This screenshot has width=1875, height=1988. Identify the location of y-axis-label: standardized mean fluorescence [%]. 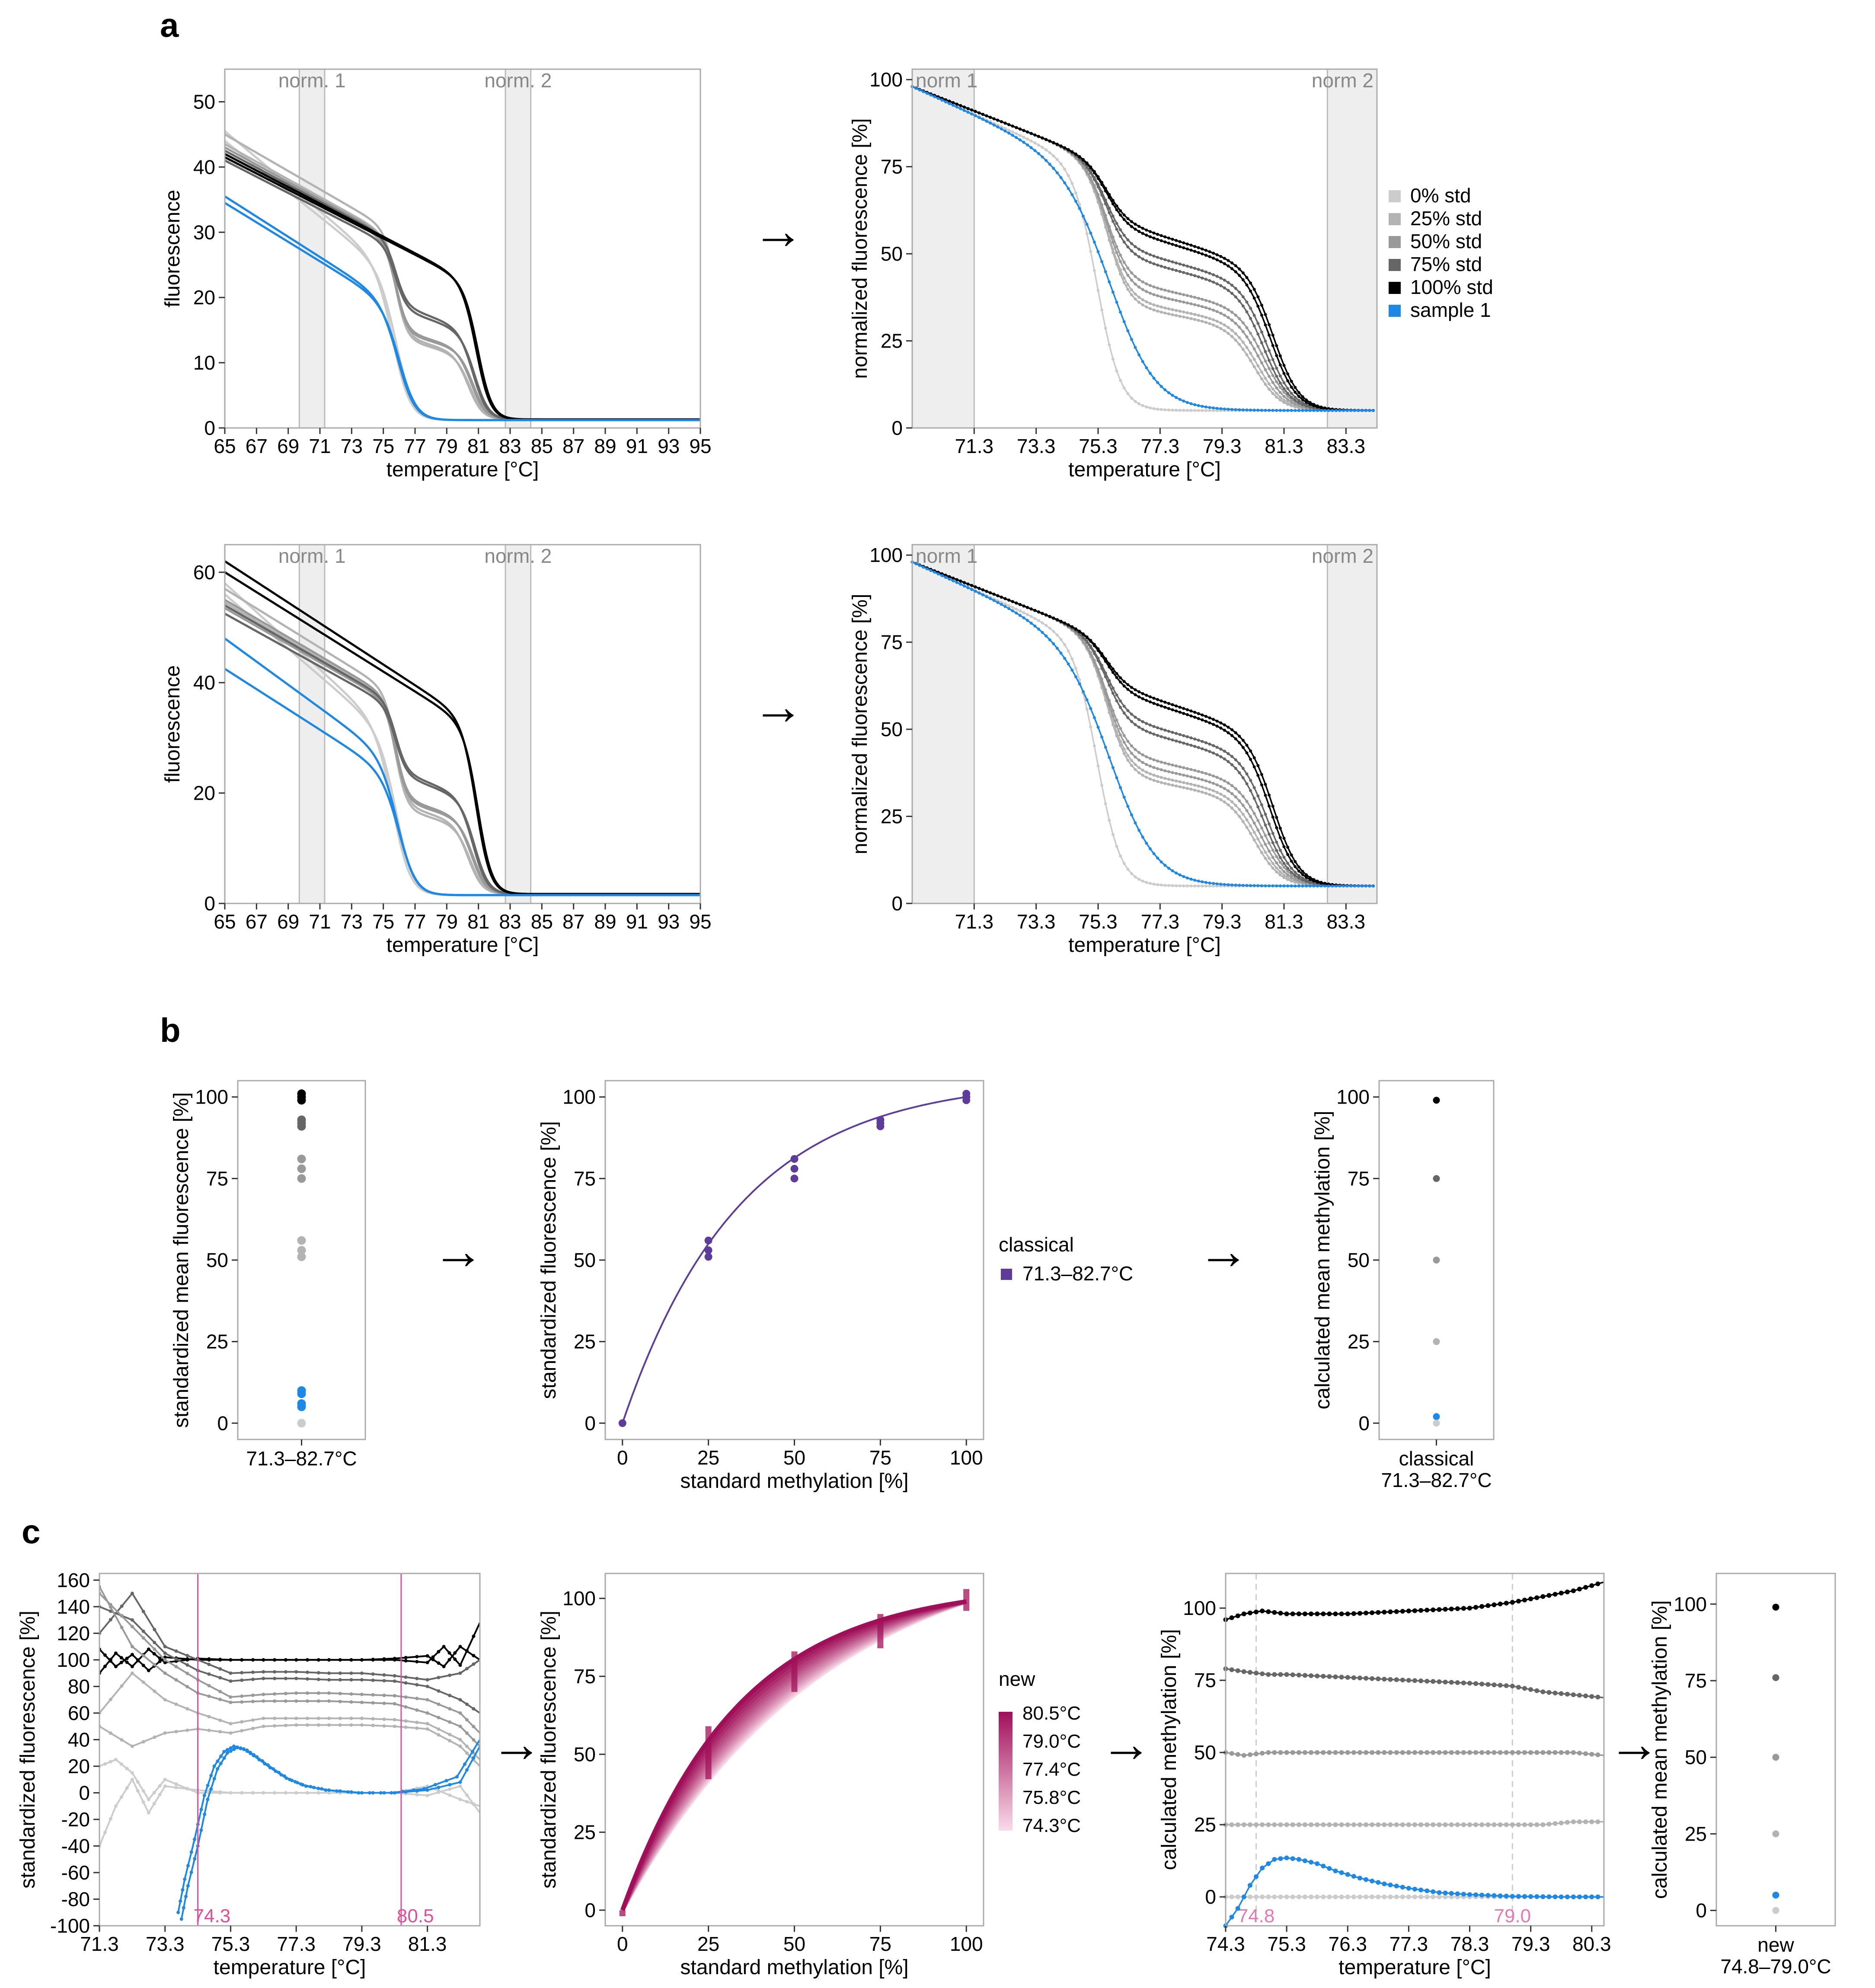
(182, 1260).